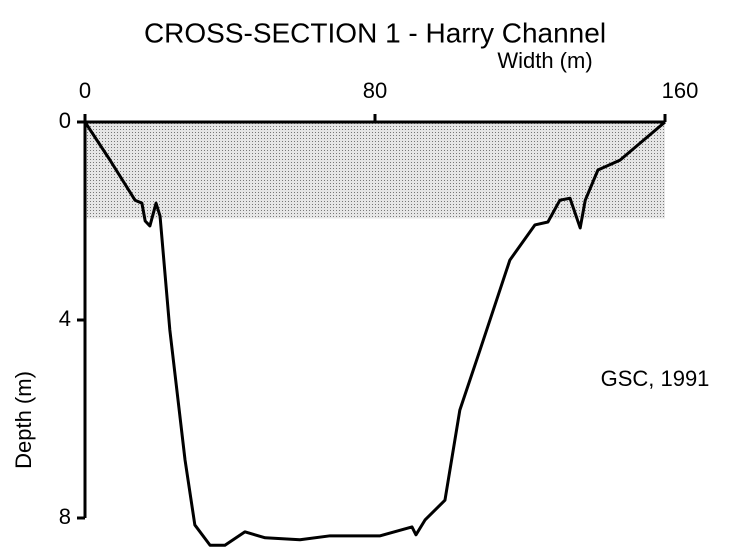 Image resolution: width=732 pixels, height=550 pixels. What do you see at coordinates (65, 516) in the screenshot?
I see `y-tick-label: 8` at bounding box center [65, 516].